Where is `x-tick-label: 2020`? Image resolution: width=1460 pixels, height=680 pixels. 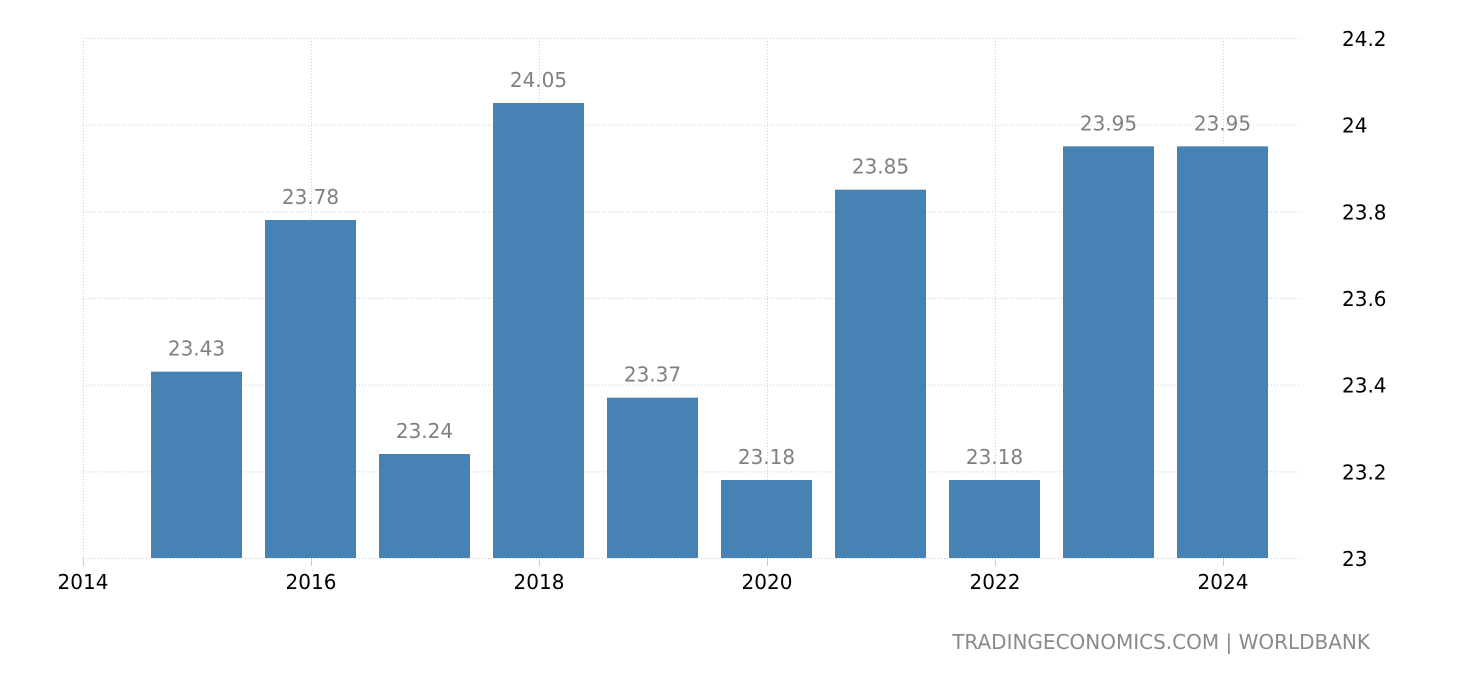
x-tick-label: 2020 is located at coordinates (767, 582).